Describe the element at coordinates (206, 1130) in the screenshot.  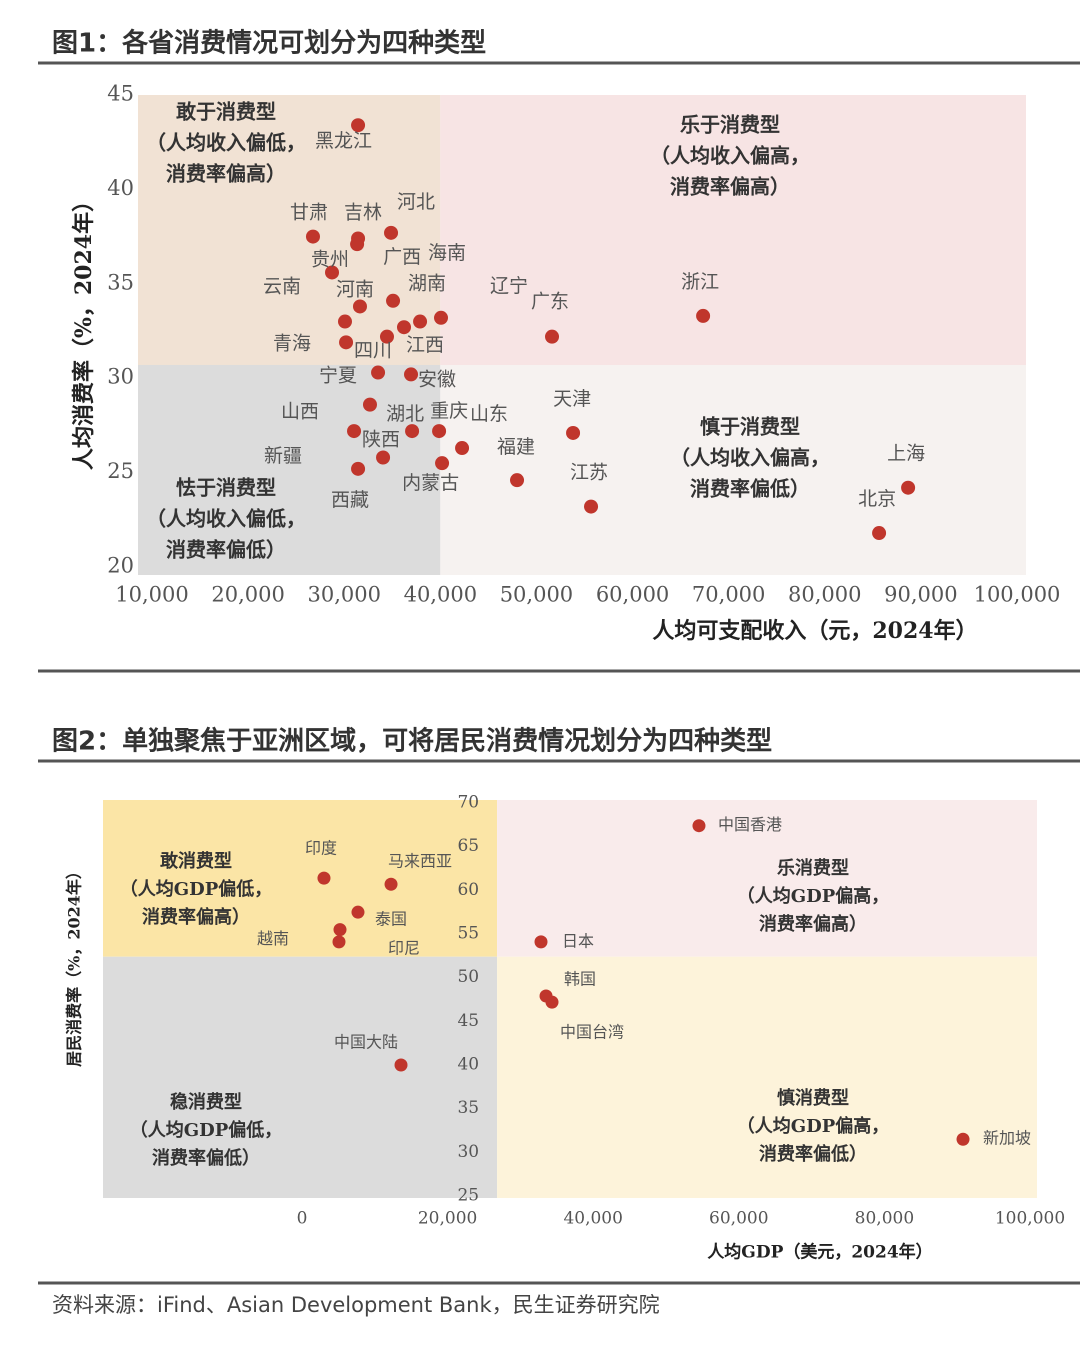
I see `quadrant-label: （人均GDP偏低，` at that location.